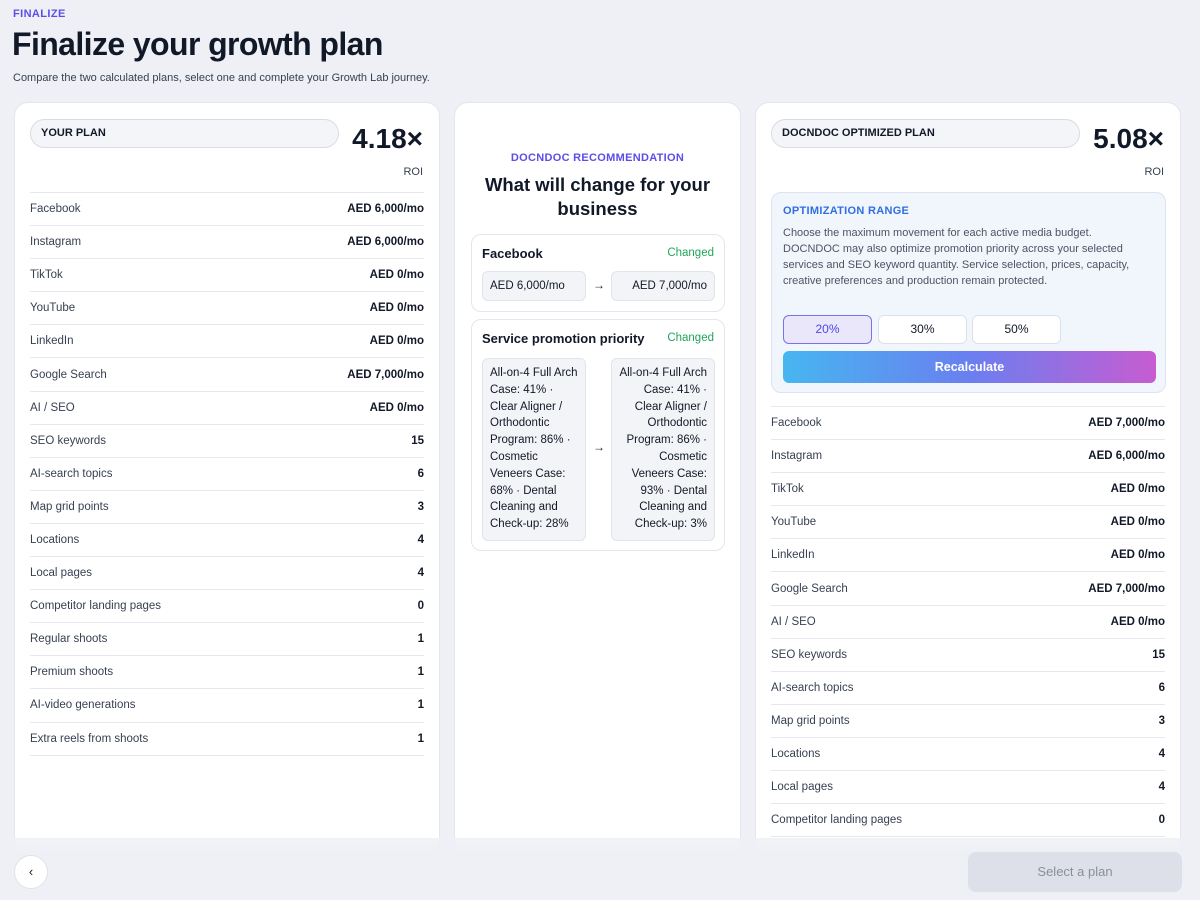 This screenshot has height=900, width=1200. I want to click on table-row: Facebook AED 6,000/mo, so click(227, 210).